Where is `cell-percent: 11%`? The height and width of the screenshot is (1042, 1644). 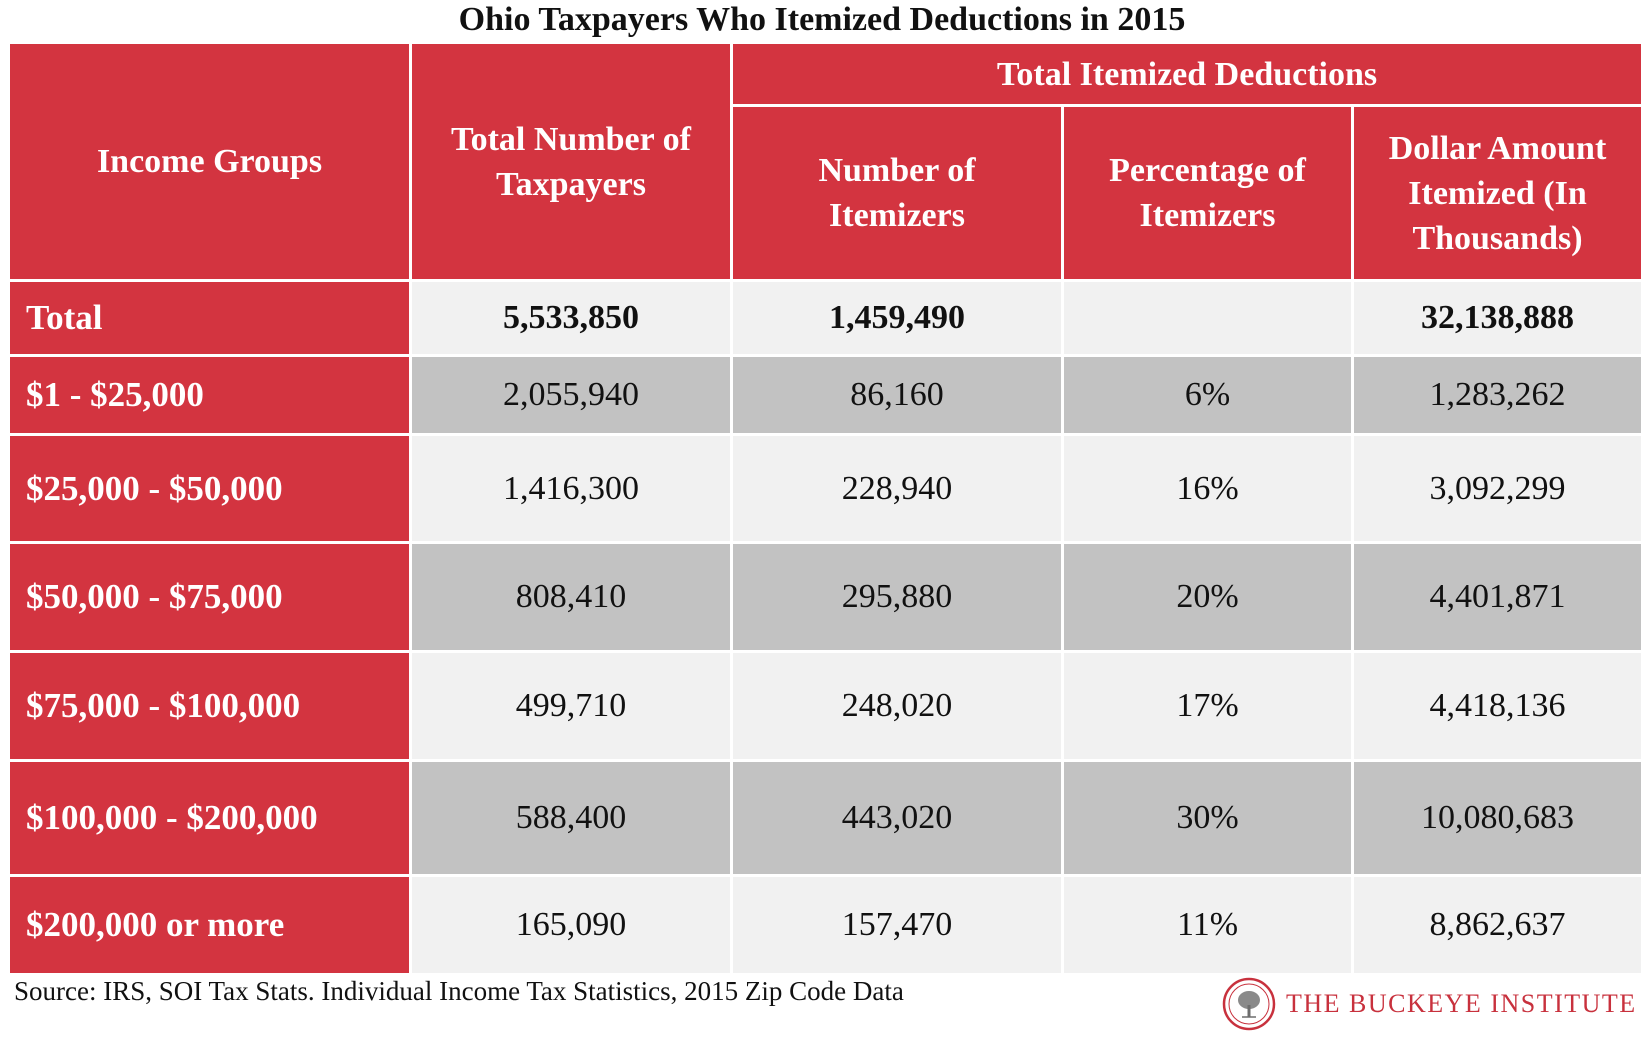 cell-percent: 11% is located at coordinates (1207, 925).